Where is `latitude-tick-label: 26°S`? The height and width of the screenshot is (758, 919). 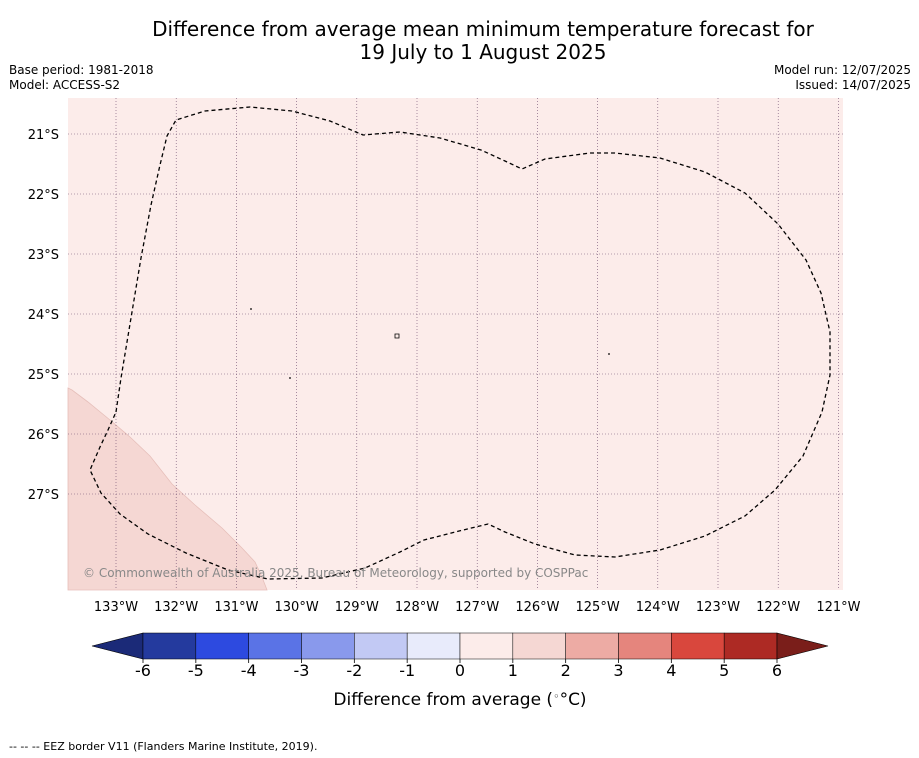 latitude-tick-label: 26°S is located at coordinates (43, 435).